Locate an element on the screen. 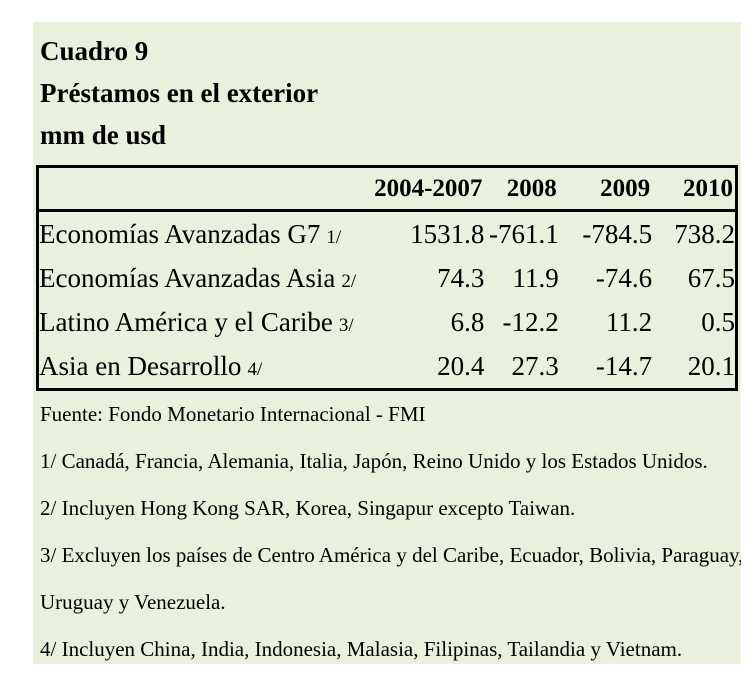 The width and height of the screenshot is (753, 684). cell-value: 11.2 is located at coordinates (629, 321).